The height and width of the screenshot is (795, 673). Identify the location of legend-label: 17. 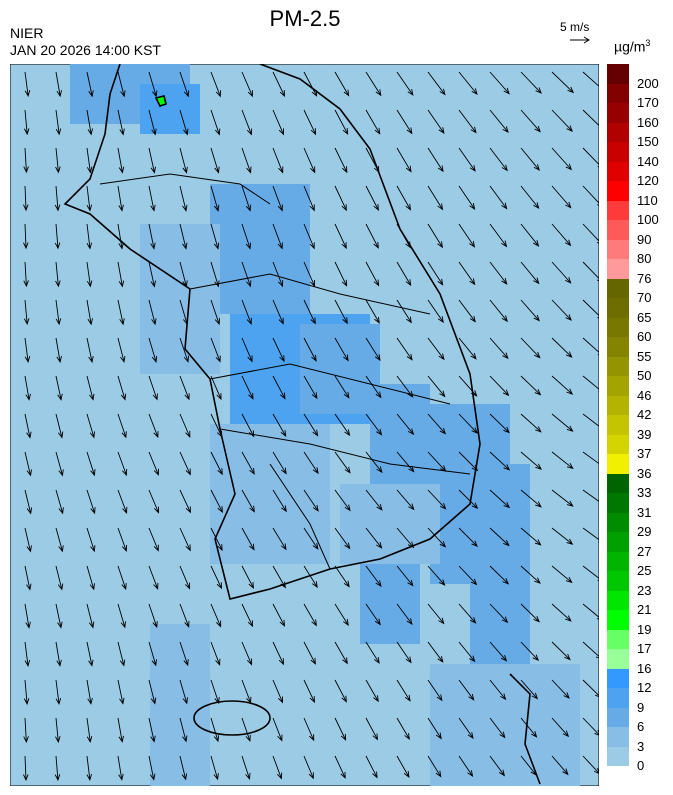
(644, 648).